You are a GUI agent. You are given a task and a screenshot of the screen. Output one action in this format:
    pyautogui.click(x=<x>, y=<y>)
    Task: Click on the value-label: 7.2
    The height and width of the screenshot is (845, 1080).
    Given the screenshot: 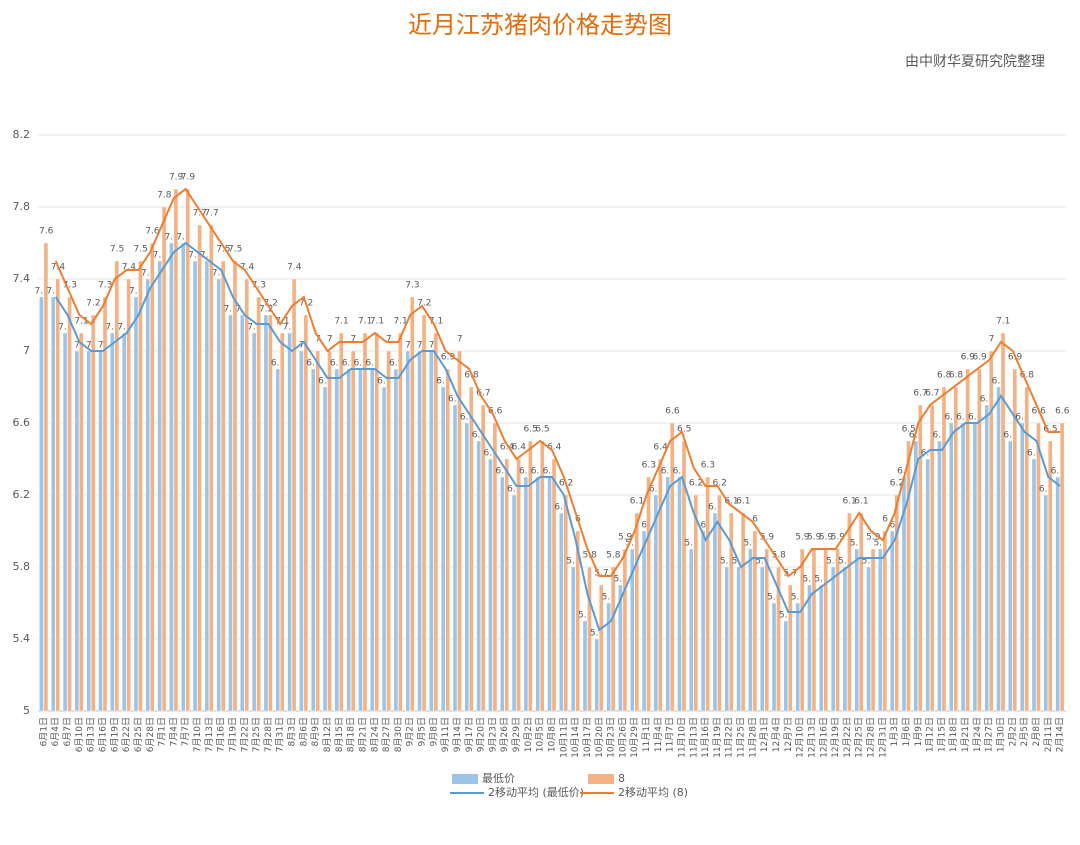 What is the action you would take?
    pyautogui.click(x=266, y=310)
    